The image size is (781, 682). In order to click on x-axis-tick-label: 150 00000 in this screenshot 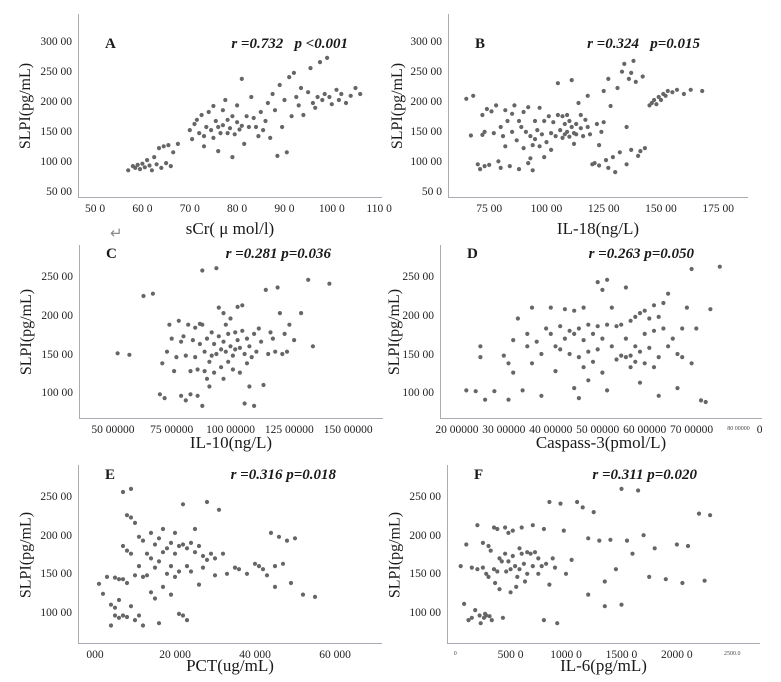, I will do `click(348, 430)`.